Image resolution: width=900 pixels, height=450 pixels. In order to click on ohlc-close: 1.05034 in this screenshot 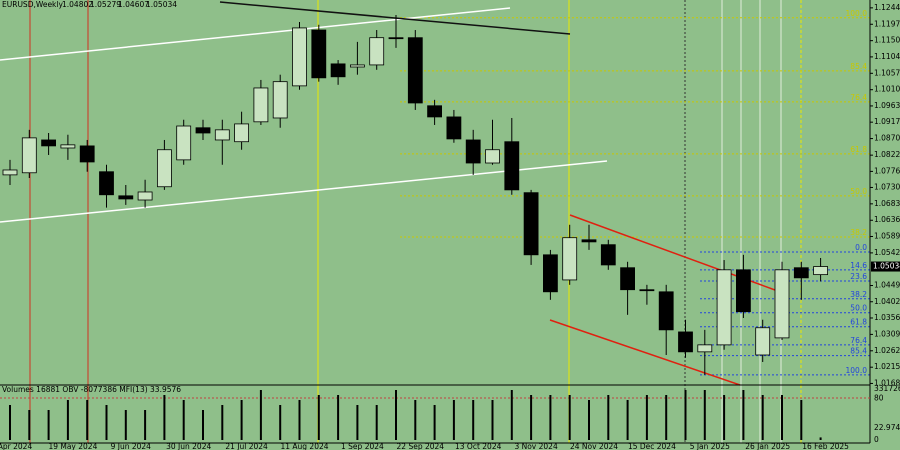, I will do `click(161, 4)`.